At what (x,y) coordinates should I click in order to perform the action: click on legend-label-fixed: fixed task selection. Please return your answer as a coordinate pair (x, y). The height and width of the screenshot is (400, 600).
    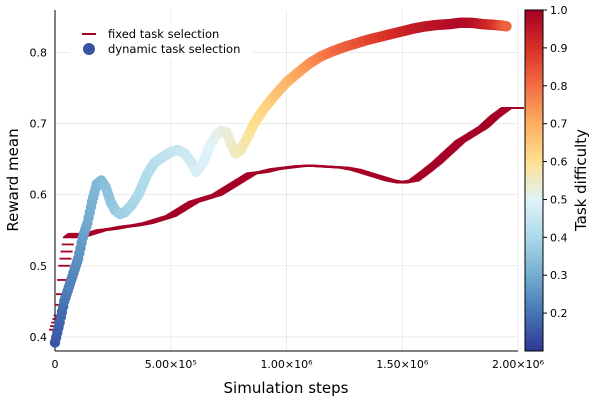
    Looking at the image, I should click on (163, 34).